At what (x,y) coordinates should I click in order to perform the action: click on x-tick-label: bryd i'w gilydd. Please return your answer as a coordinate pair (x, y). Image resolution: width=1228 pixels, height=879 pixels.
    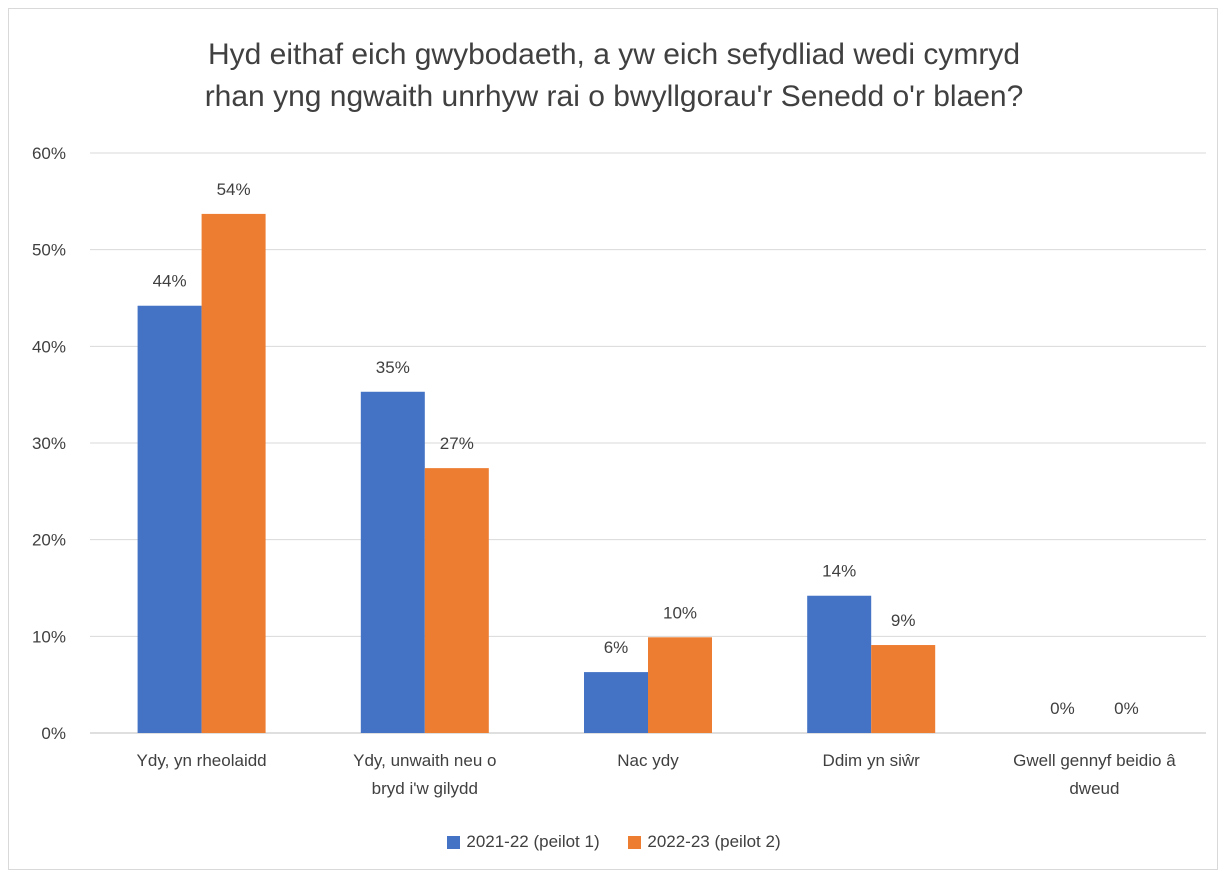
    Looking at the image, I should click on (425, 788).